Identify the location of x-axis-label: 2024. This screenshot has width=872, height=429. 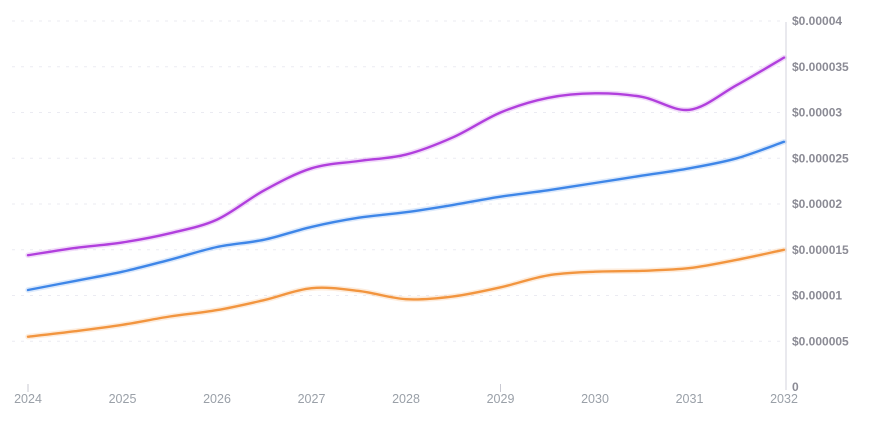
(28, 399).